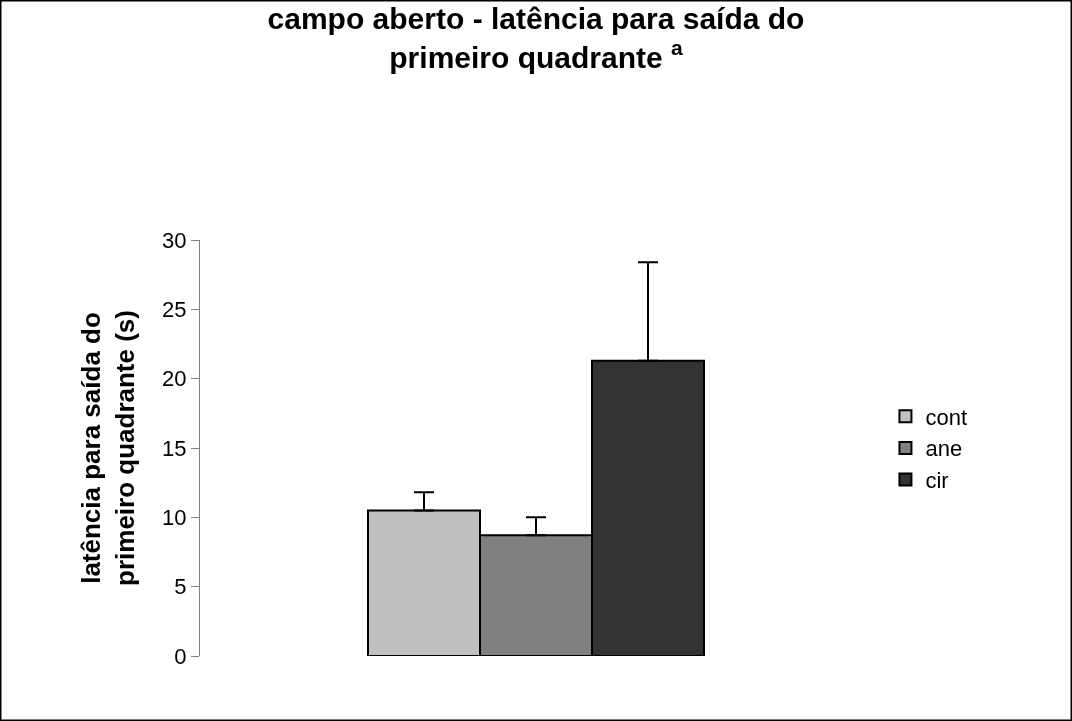 The height and width of the screenshot is (721, 1072). I want to click on y-tick-label: 25, so click(174, 310).